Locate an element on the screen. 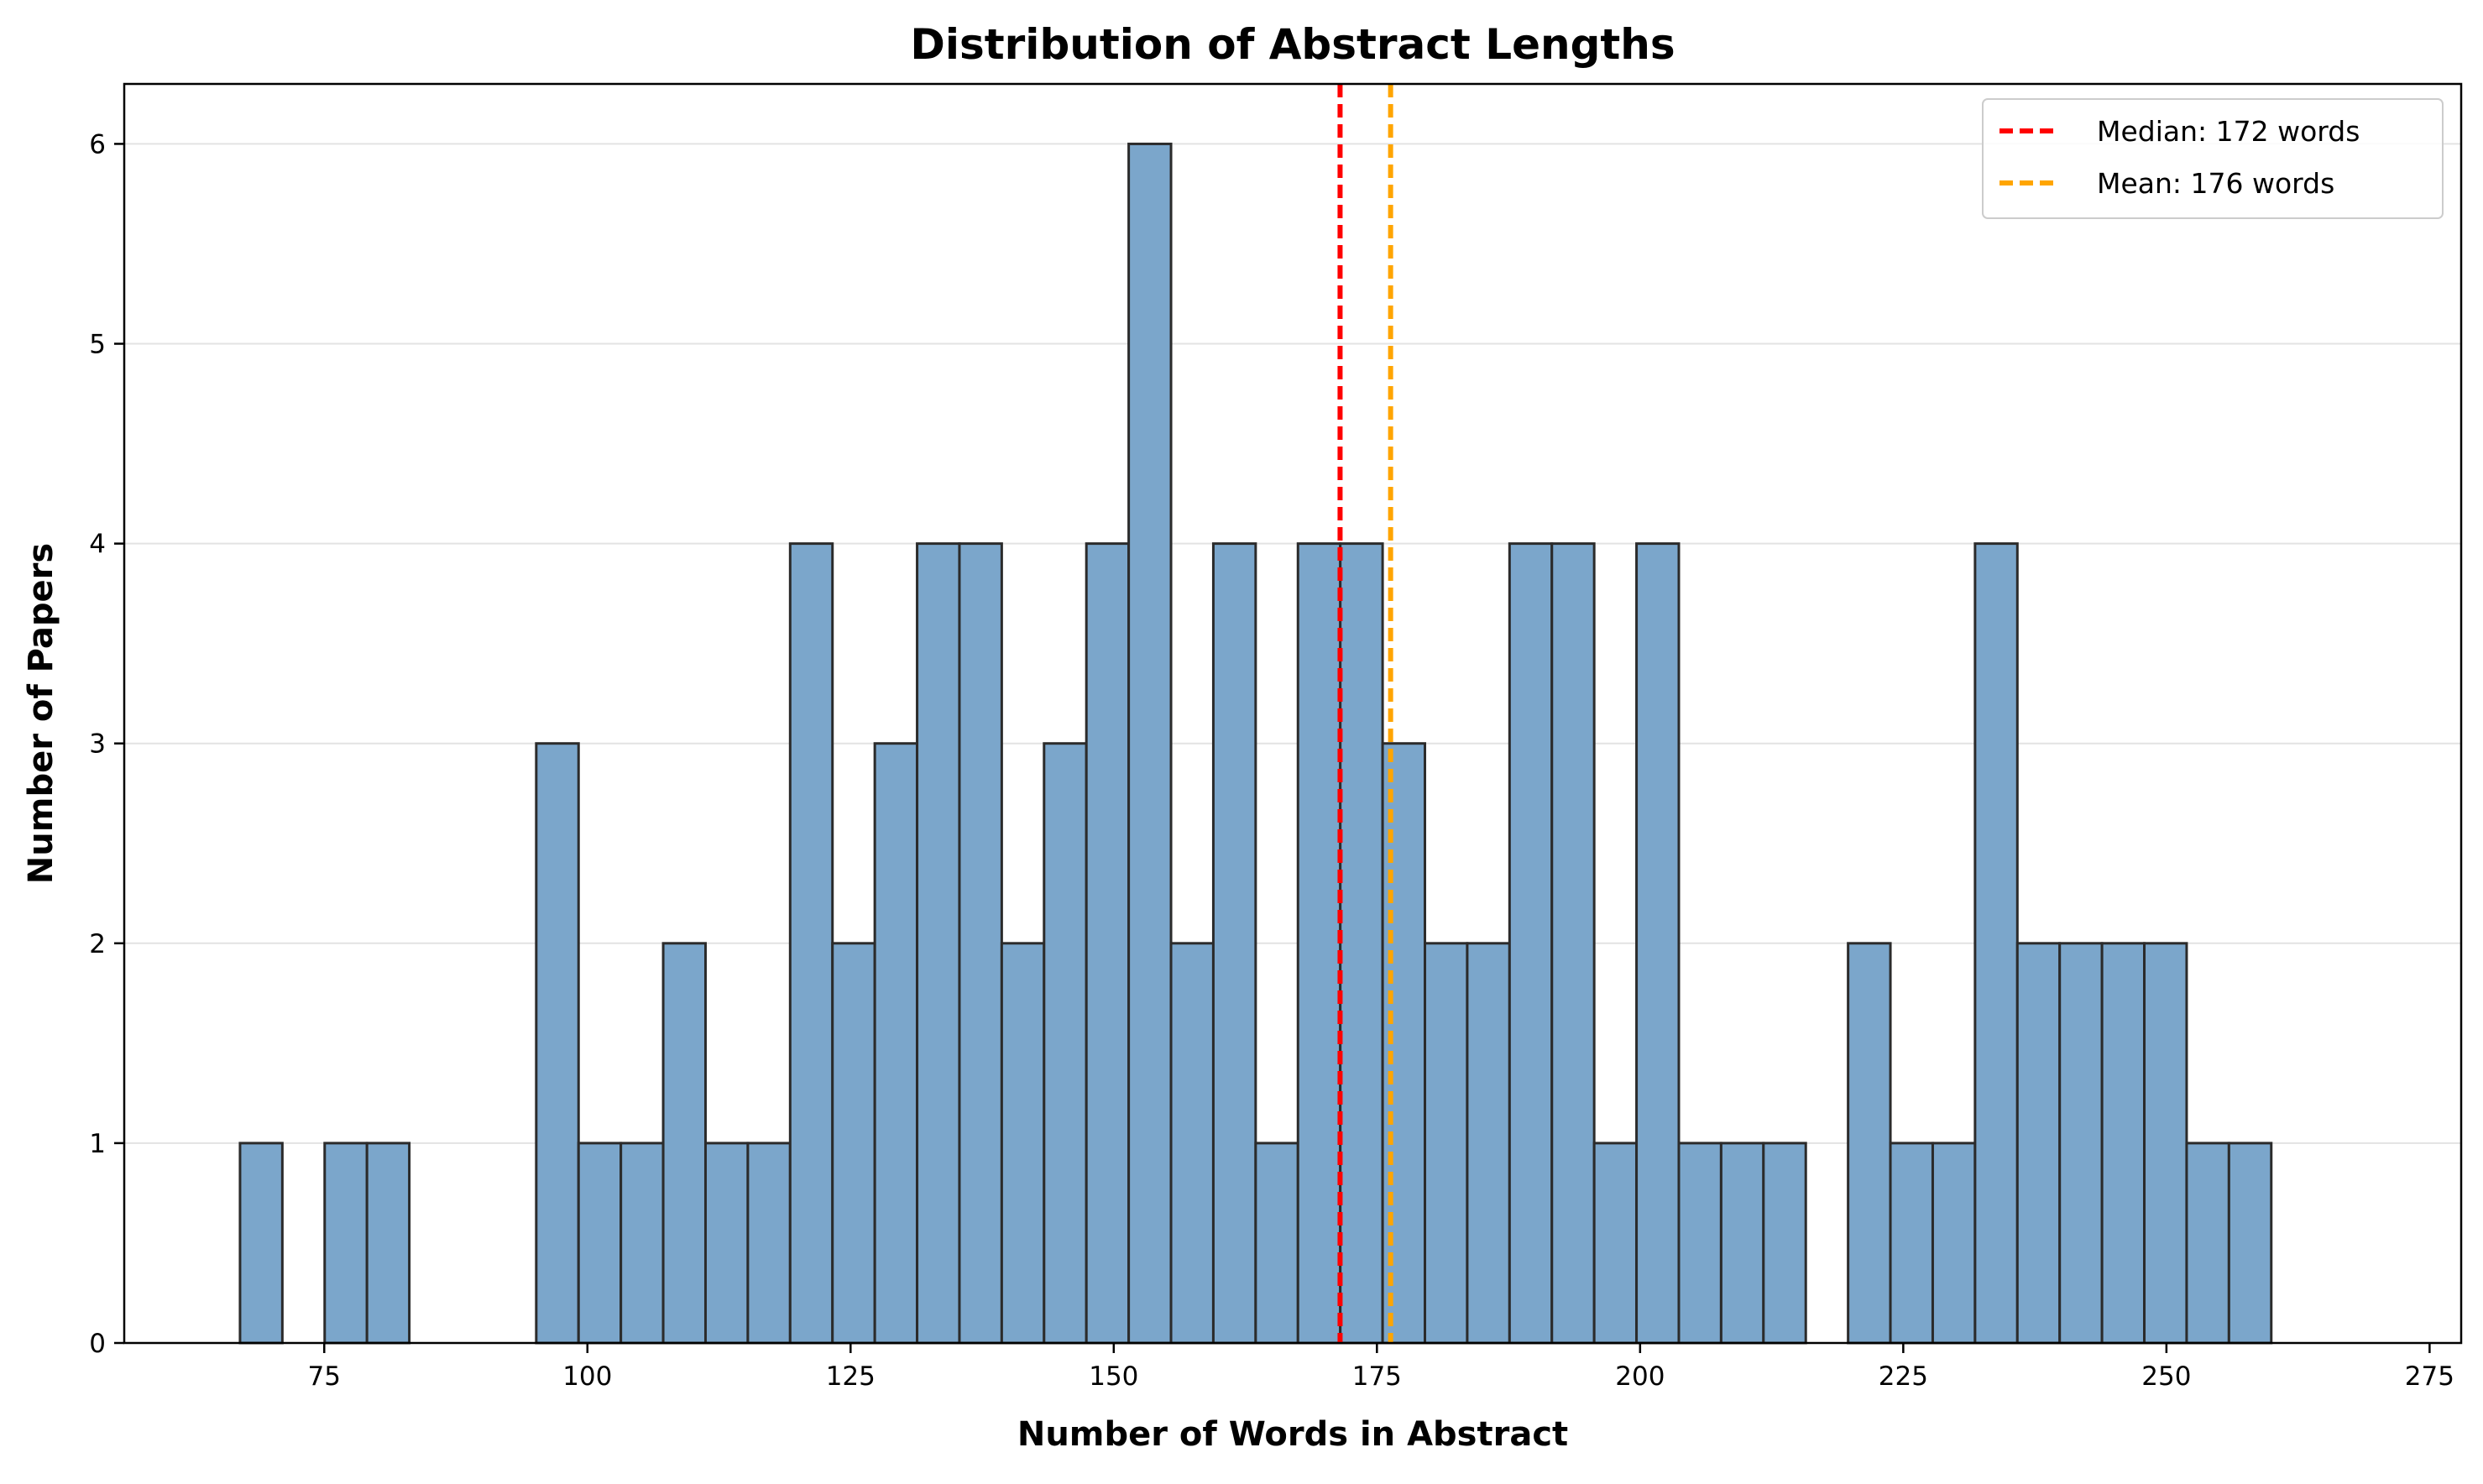  legend-median-label: Median: 172 words is located at coordinates (2228, 131).